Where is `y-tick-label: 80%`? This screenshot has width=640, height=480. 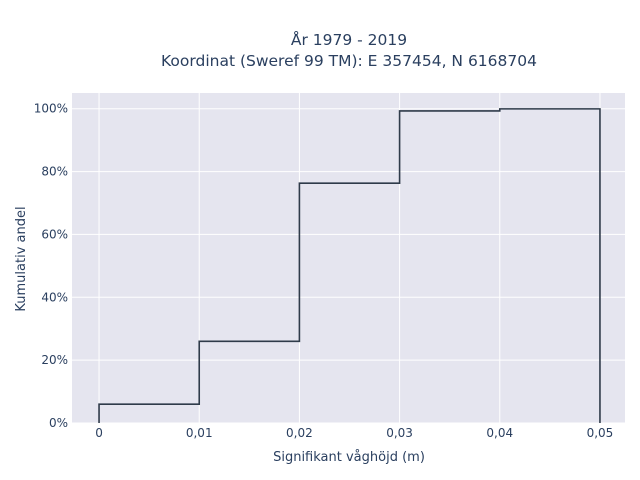 y-tick-label: 80% is located at coordinates (54, 172).